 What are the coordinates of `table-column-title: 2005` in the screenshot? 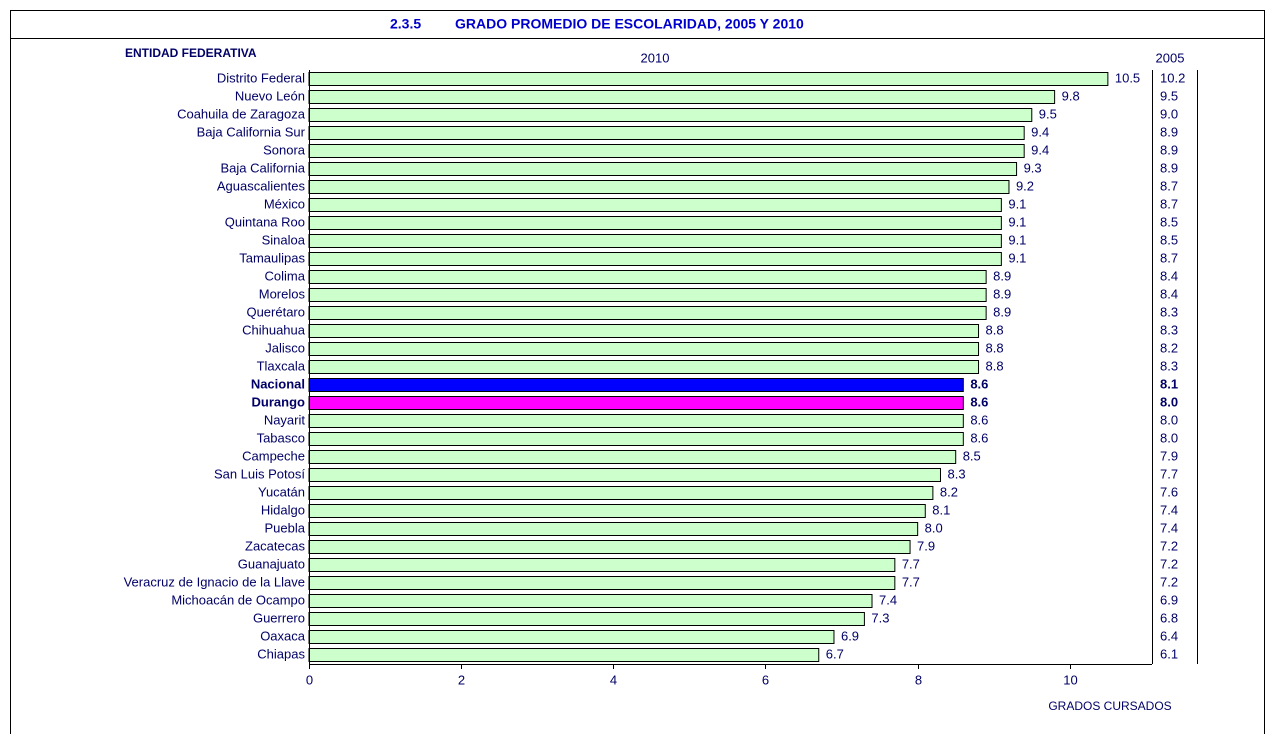 It's located at (1170, 57).